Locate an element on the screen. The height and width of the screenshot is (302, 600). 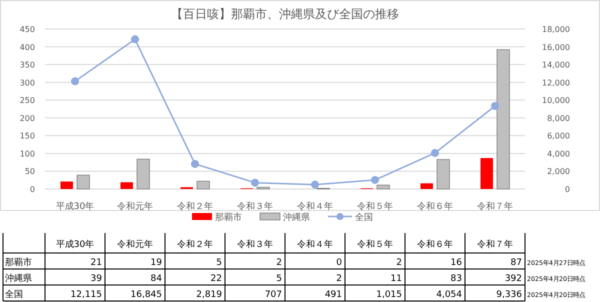
data-label: 87 is located at coordinates (516, 263).